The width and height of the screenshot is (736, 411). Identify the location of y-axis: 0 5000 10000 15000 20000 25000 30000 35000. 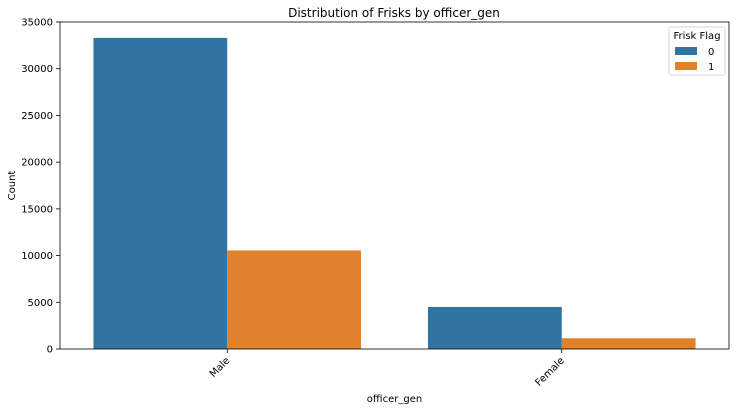
(40, 187).